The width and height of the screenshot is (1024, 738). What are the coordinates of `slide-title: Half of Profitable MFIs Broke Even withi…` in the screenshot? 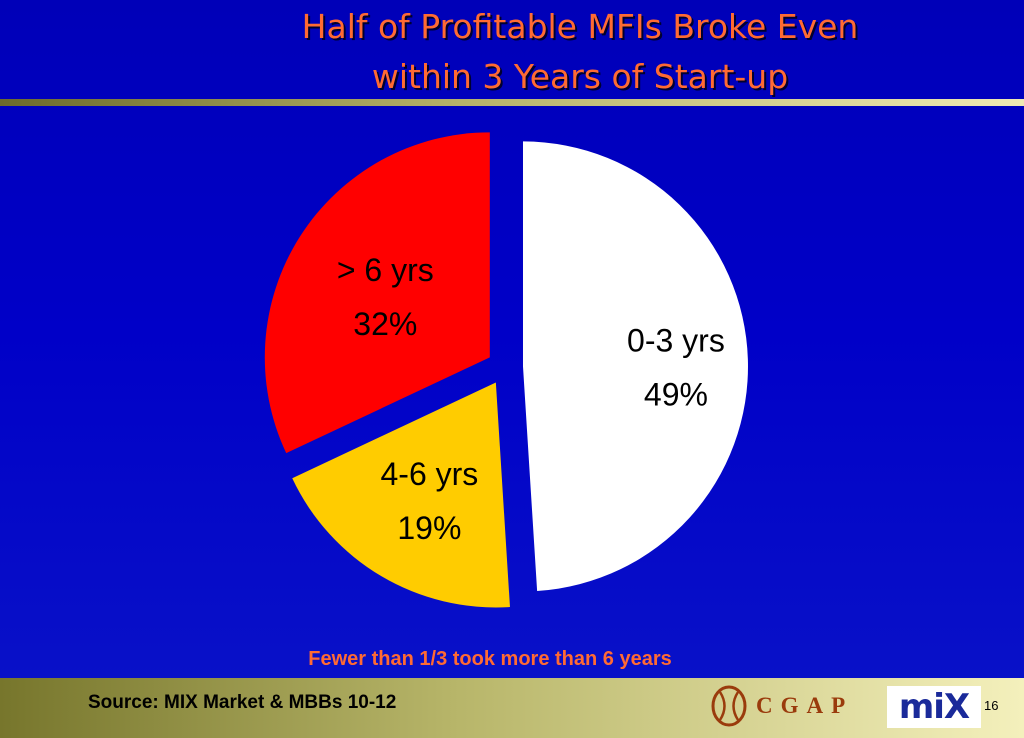 It's located at (580, 52).